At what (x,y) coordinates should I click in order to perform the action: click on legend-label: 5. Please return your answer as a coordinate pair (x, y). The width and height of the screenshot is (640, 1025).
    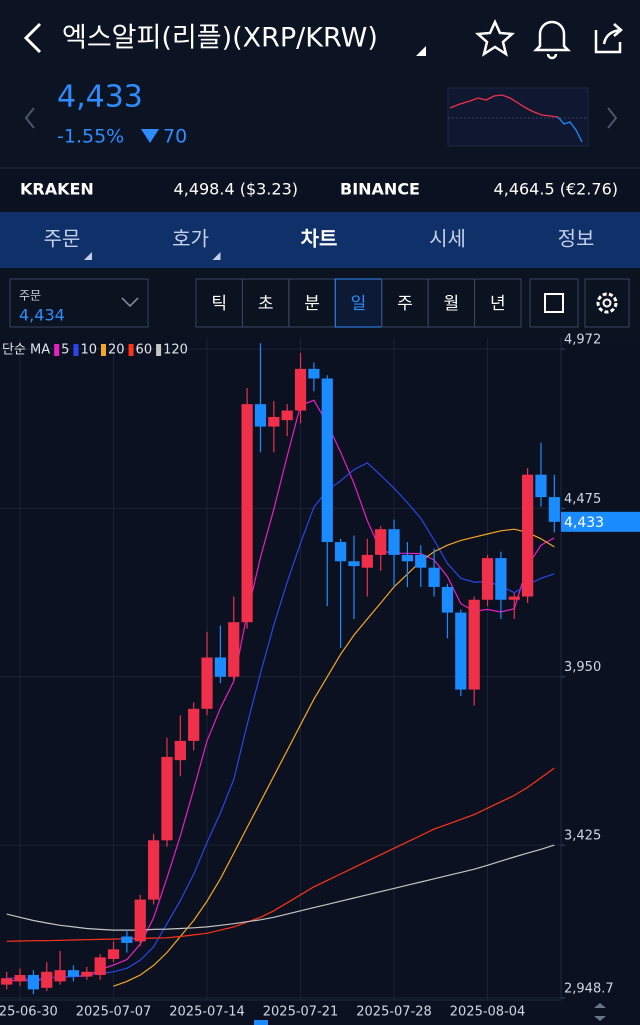
    Looking at the image, I should click on (65, 350).